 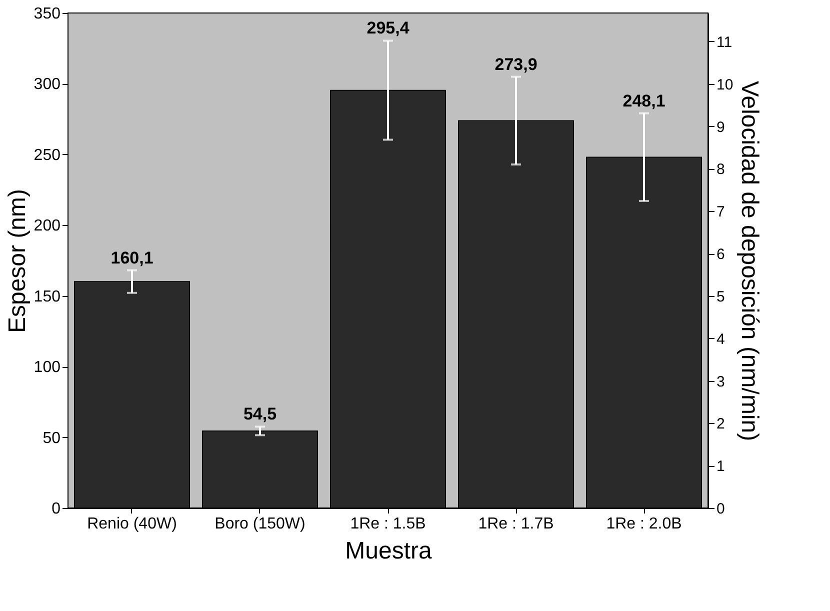 What do you see at coordinates (720, 169) in the screenshot?
I see `y2-tick-label: 8` at bounding box center [720, 169].